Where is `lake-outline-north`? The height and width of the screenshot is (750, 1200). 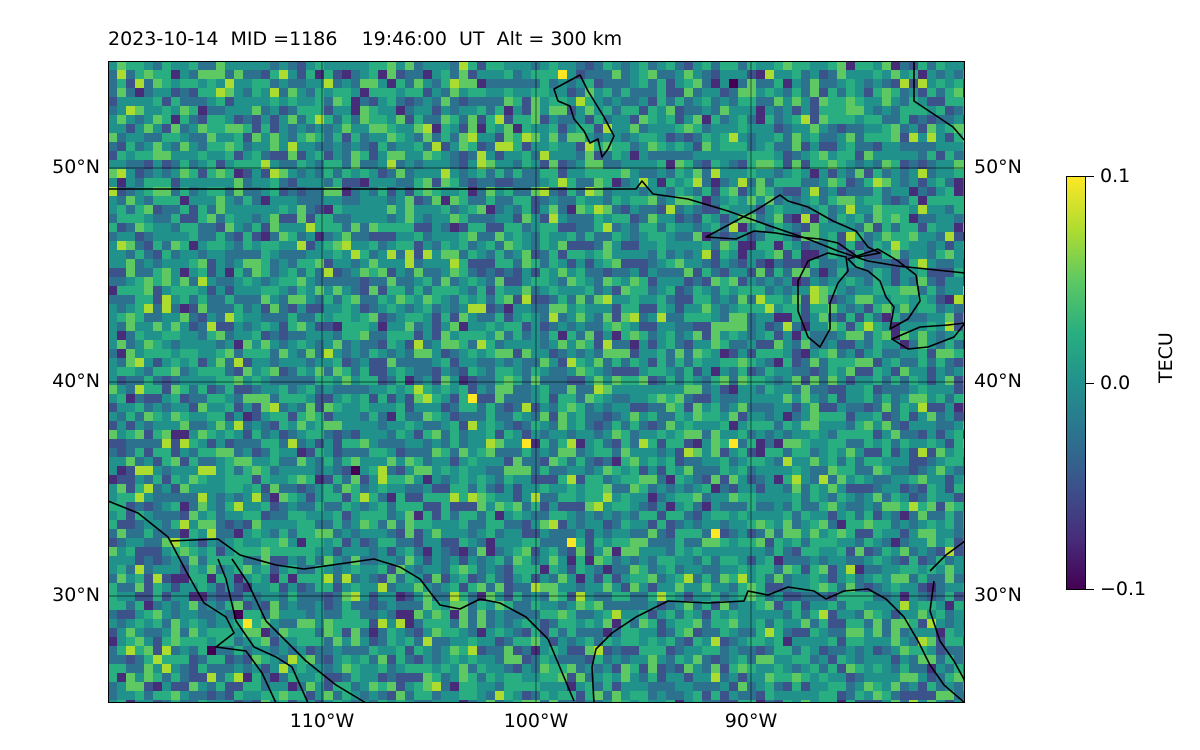
lake-outline-north is located at coordinates (584, 116).